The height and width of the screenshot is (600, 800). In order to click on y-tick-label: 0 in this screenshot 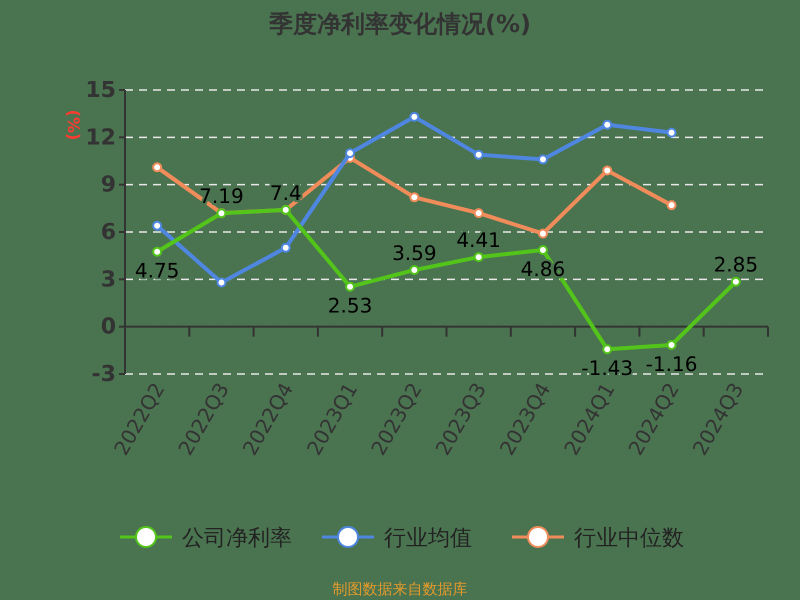, I will do `click(108, 327)`.